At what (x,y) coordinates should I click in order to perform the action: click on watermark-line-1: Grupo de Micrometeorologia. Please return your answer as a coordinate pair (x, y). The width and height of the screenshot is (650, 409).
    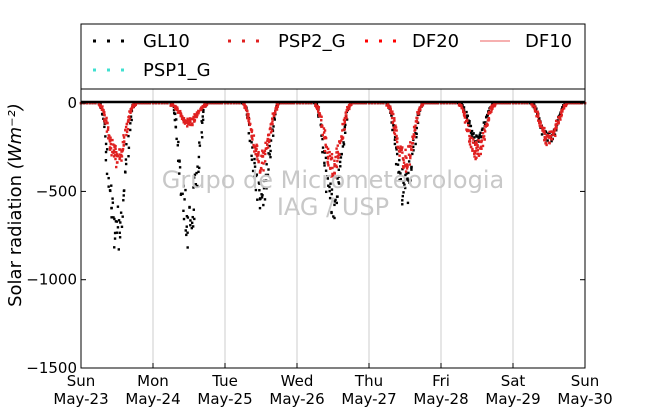
    Looking at the image, I should click on (333, 180).